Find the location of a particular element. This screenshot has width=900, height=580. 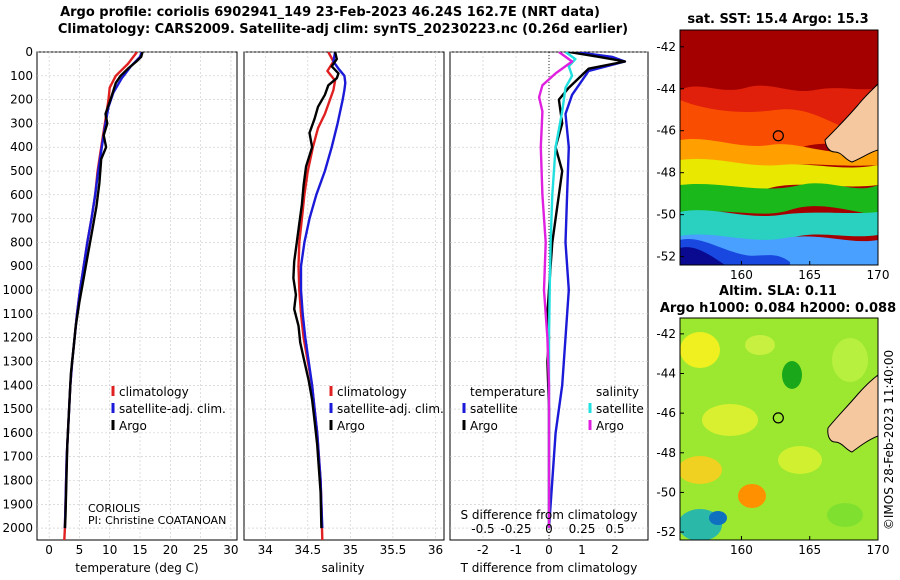

x-tick-label: 2 is located at coordinates (615, 550).